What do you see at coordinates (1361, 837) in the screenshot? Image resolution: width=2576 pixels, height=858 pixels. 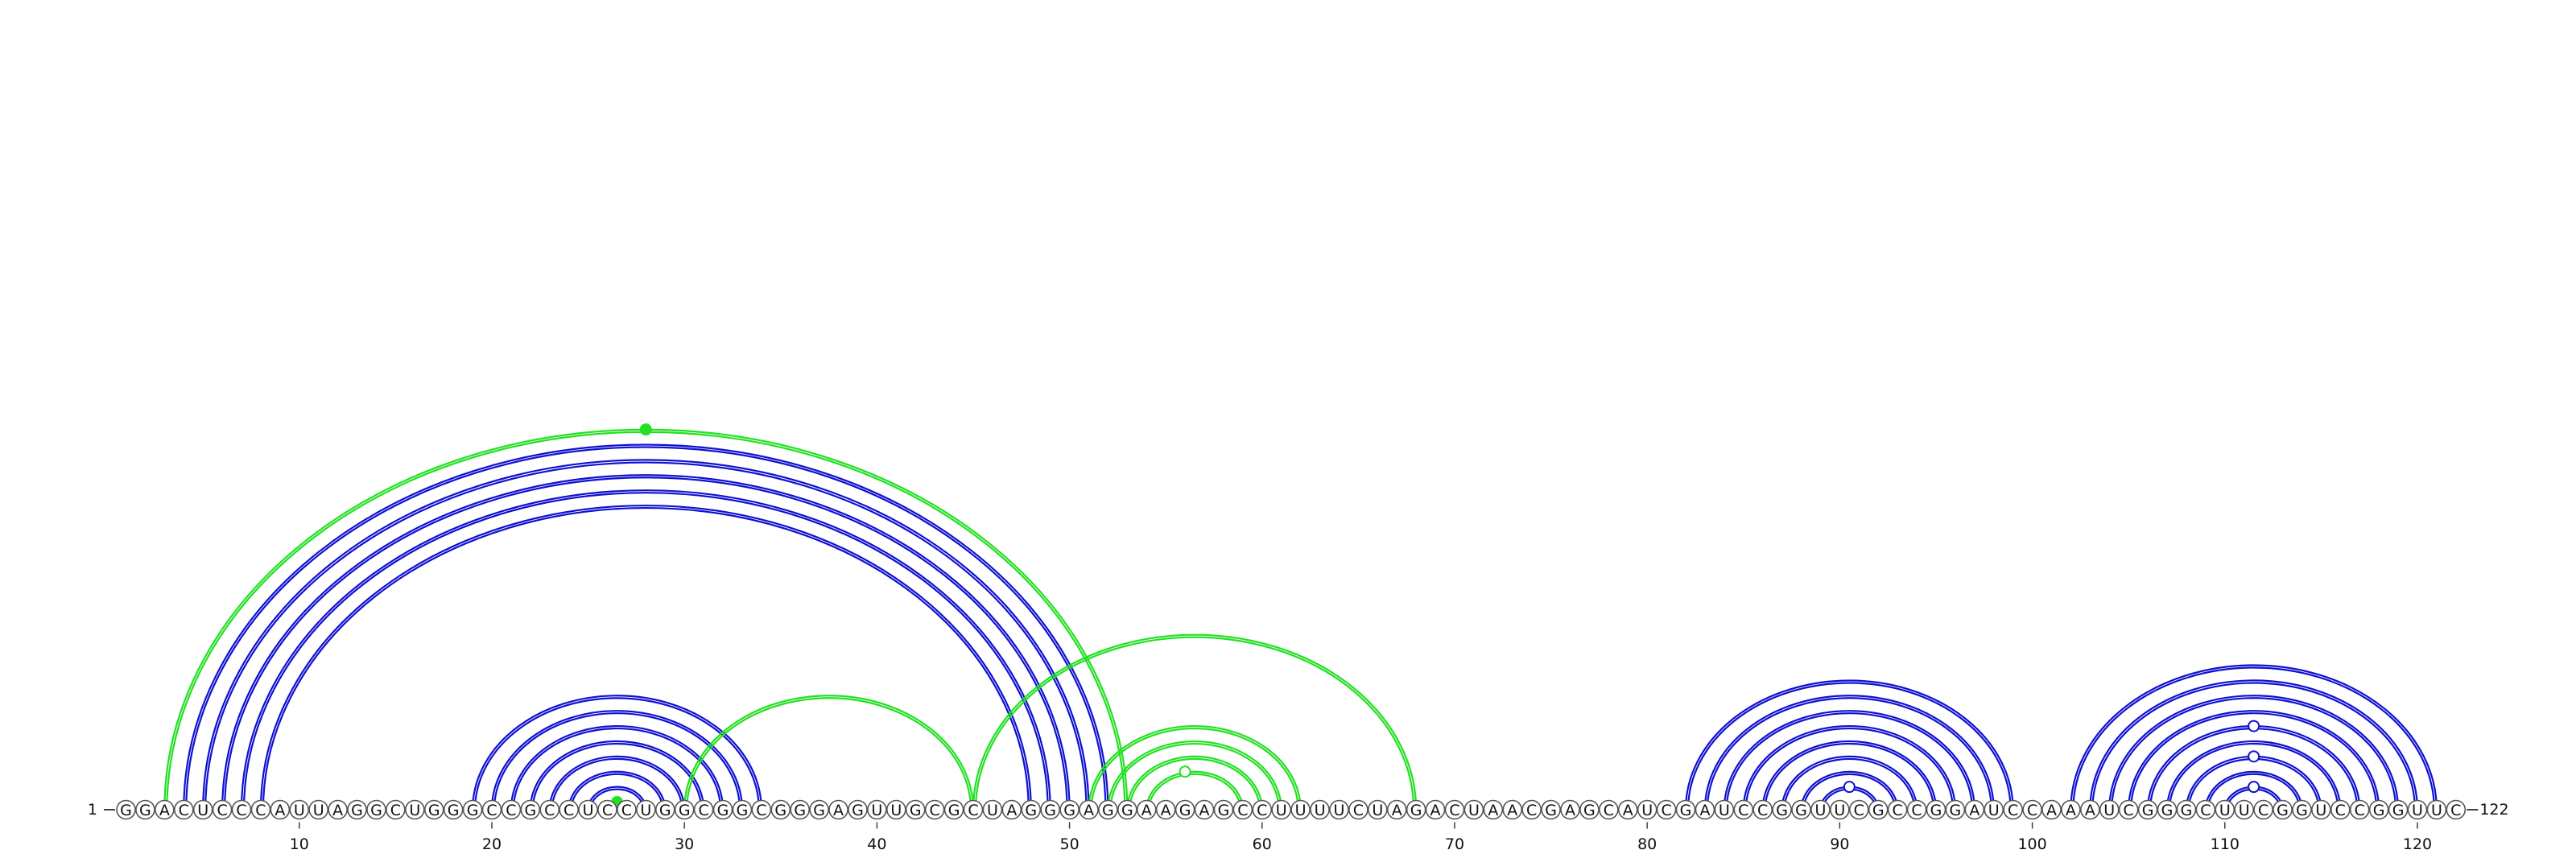 I see `position-axis: 10 20 30 40 50 60 70 80 90 100 110 120` at bounding box center [1361, 837].